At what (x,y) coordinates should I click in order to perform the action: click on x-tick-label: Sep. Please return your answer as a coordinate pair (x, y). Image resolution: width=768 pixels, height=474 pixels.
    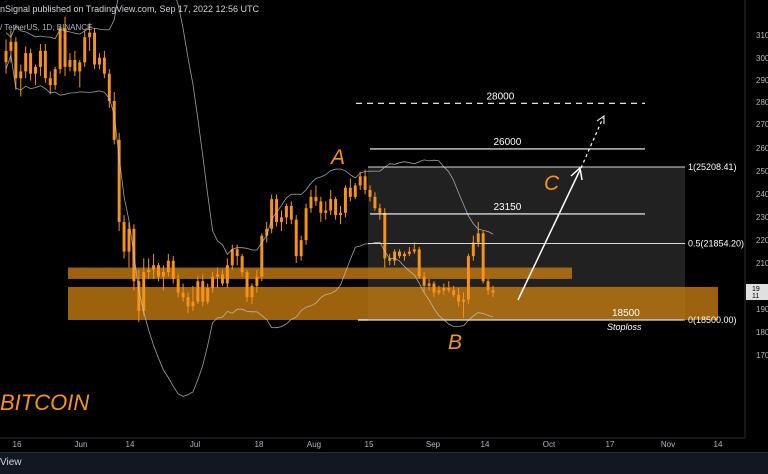
    Looking at the image, I should click on (433, 444).